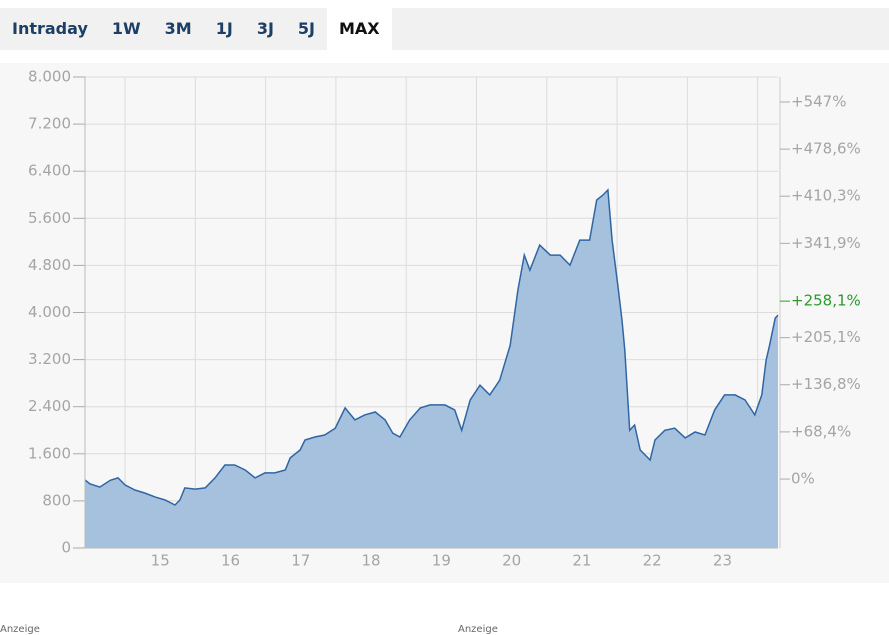  I want to click on y-tick-label: 0, so click(66, 548).